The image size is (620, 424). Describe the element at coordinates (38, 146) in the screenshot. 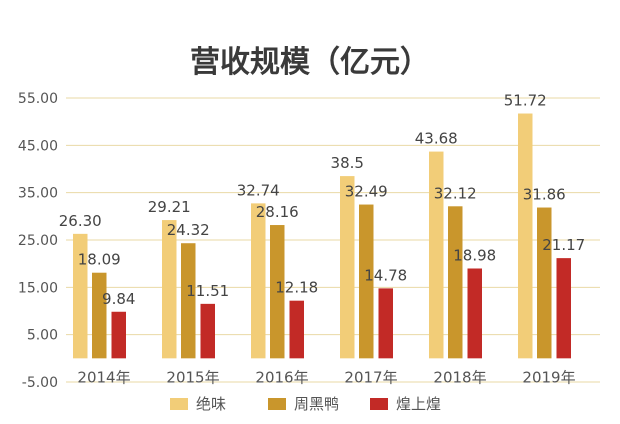

I see `y-tick-label: 45.00` at that location.